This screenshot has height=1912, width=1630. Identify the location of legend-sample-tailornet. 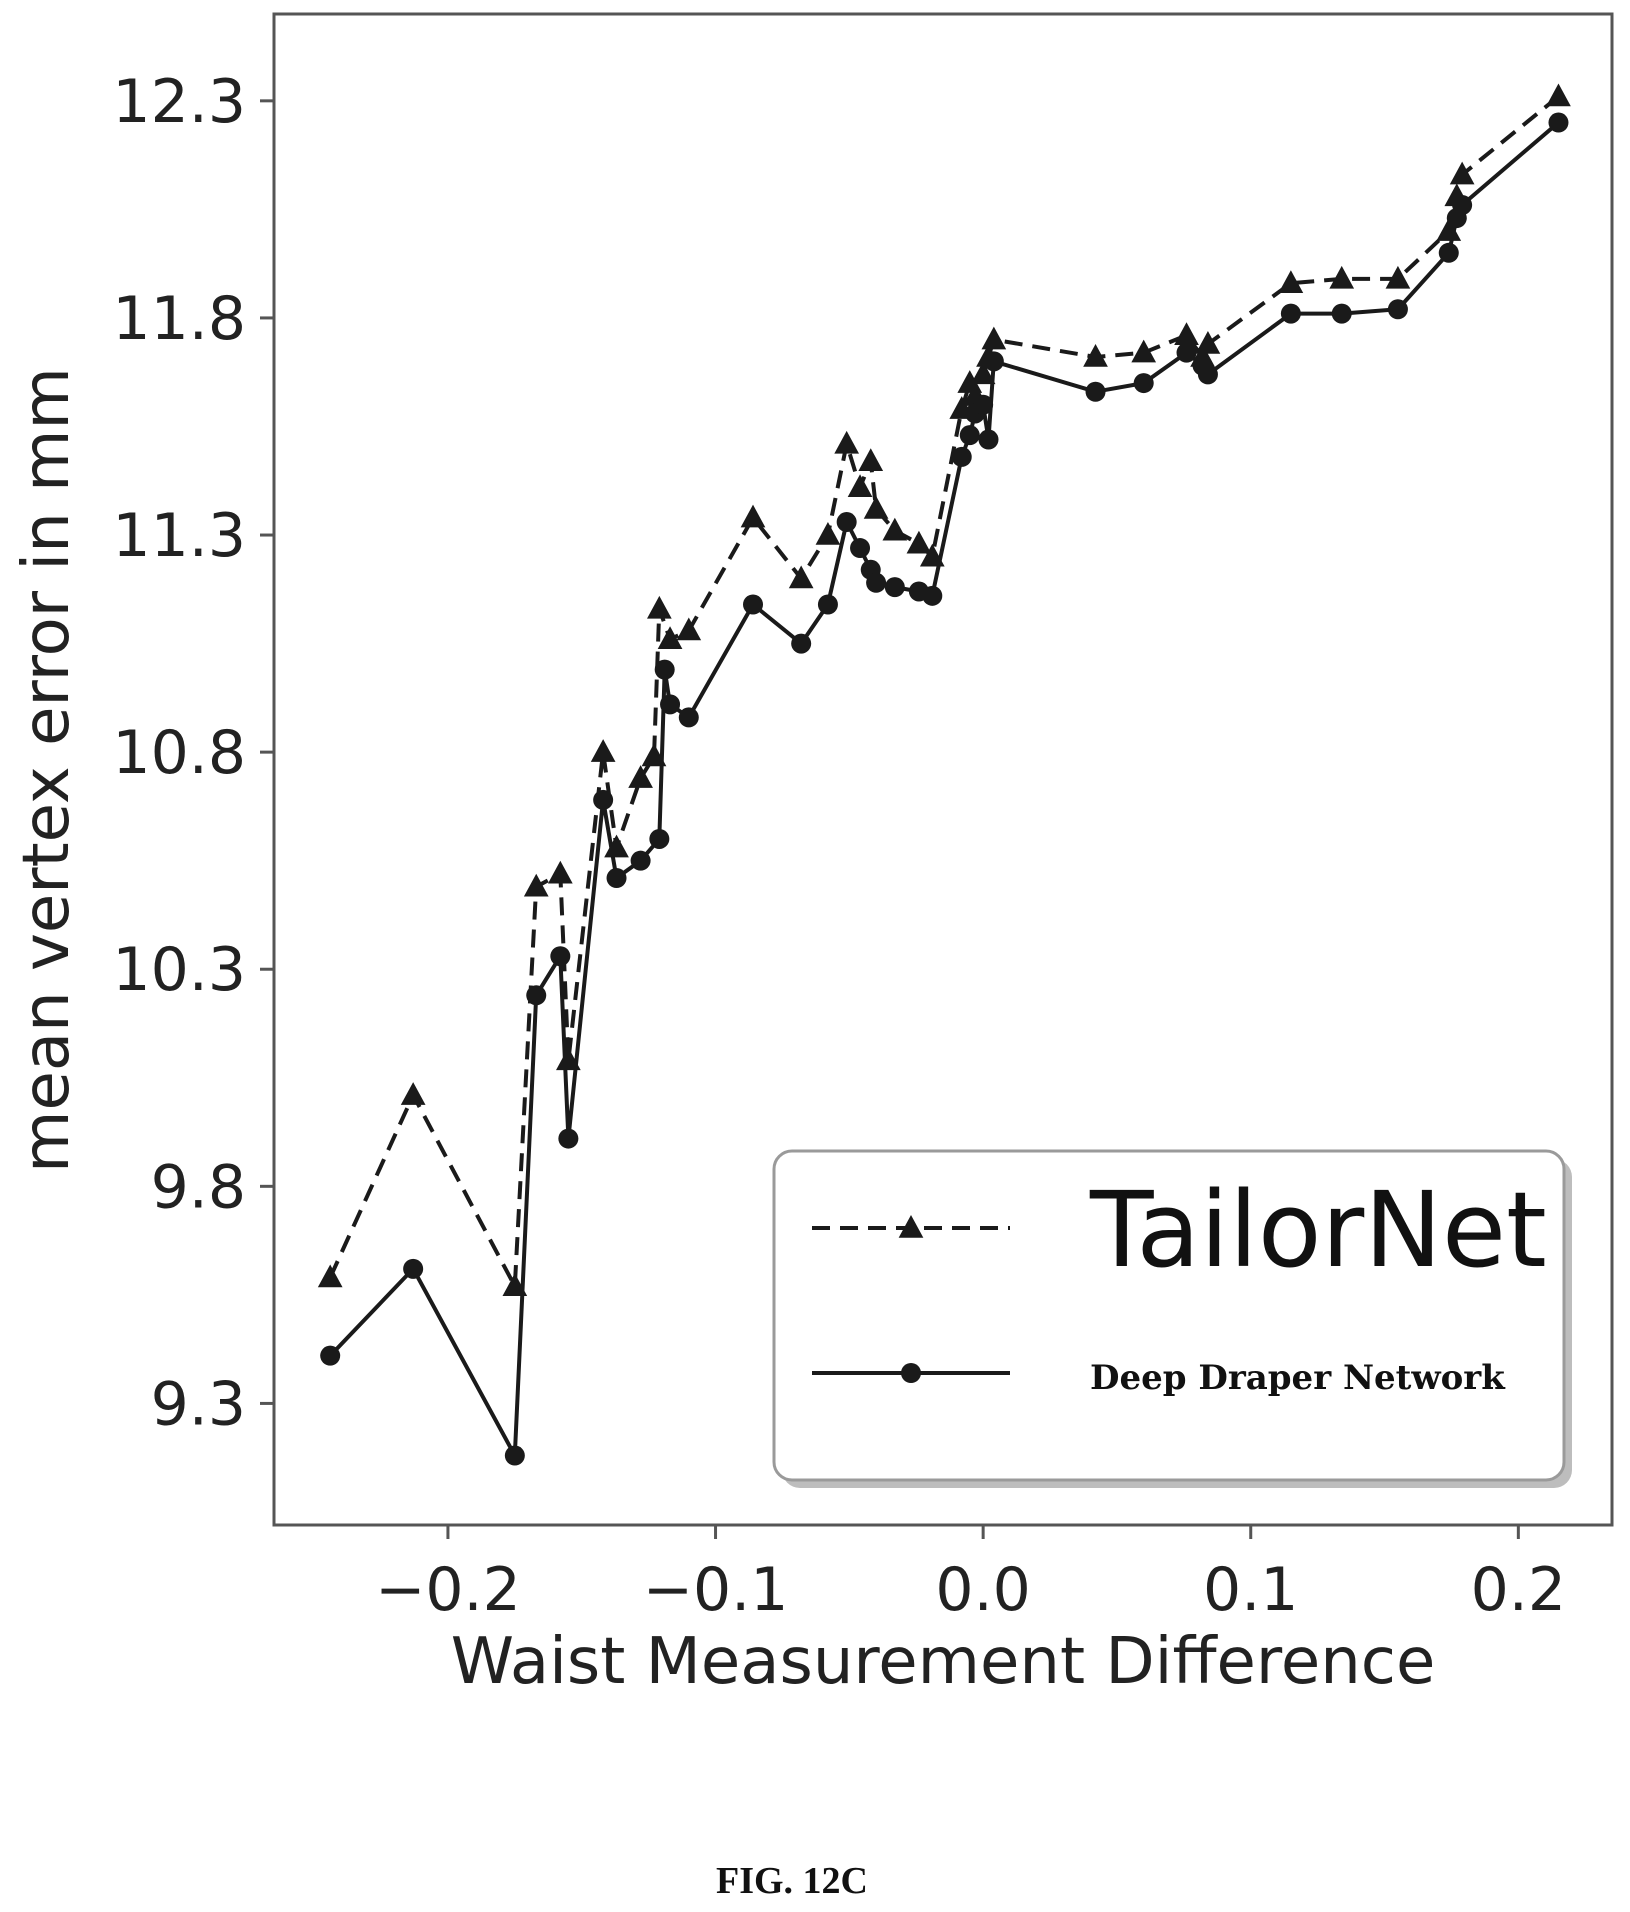
(911, 1226).